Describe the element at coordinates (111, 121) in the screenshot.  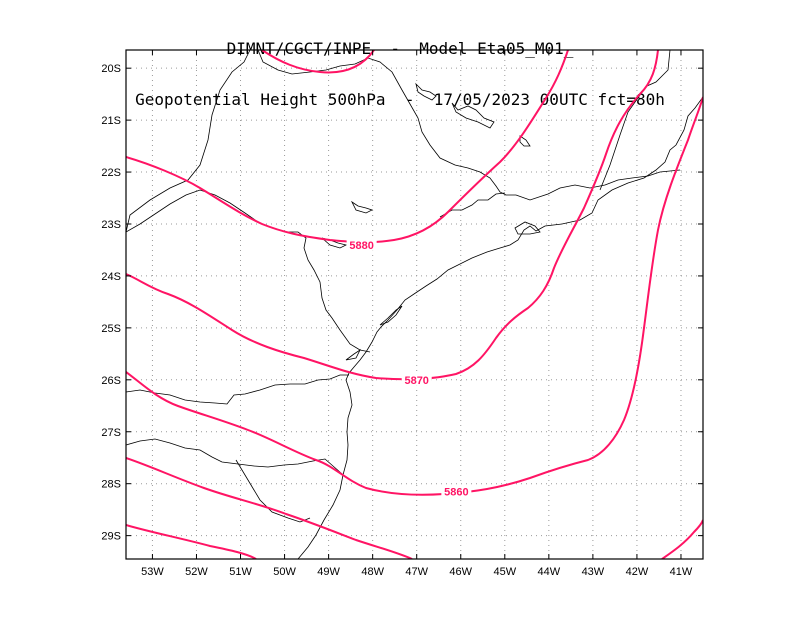
I see `lat-label: 21S` at that location.